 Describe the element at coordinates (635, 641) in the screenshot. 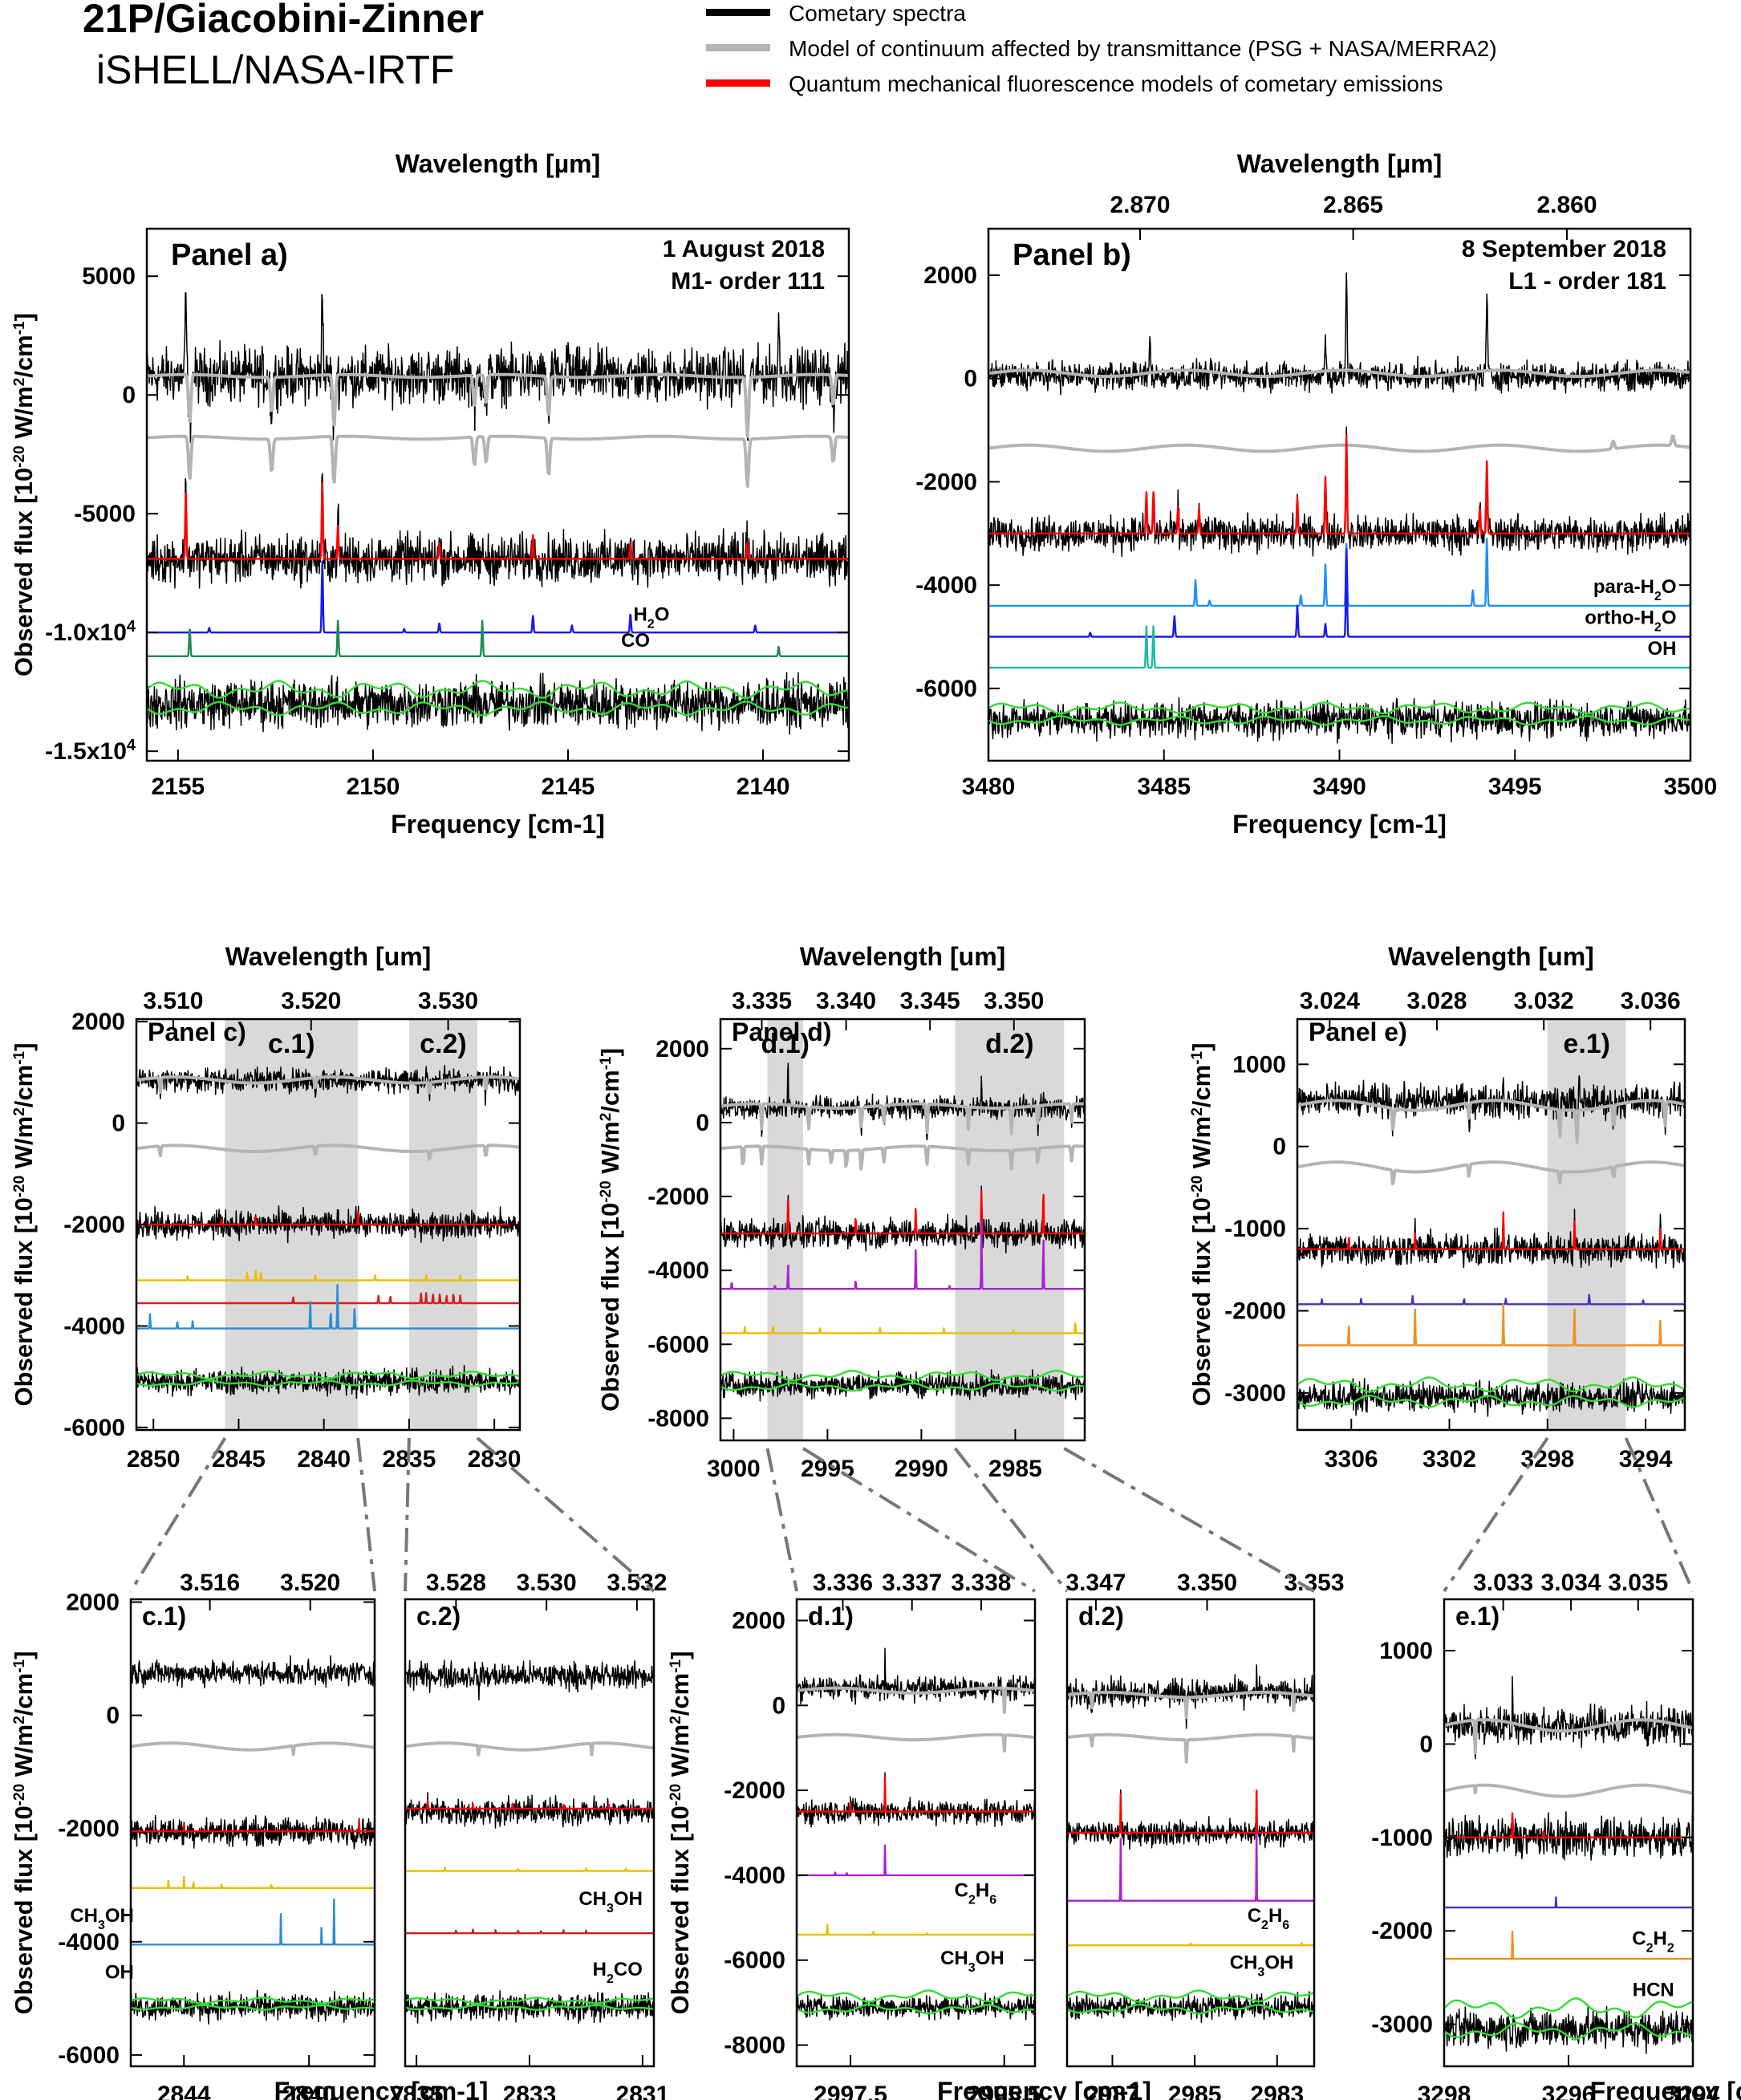

I see `series-label: CO` at that location.